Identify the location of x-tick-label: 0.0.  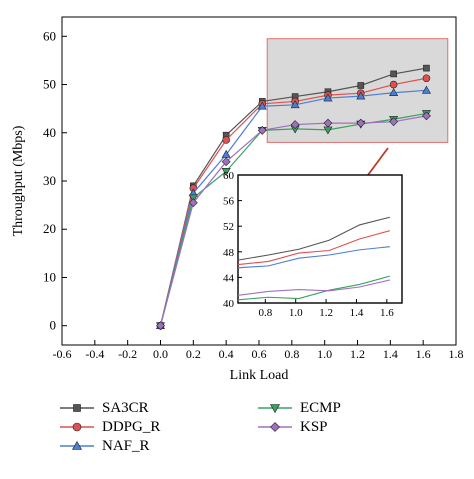
(160, 354).